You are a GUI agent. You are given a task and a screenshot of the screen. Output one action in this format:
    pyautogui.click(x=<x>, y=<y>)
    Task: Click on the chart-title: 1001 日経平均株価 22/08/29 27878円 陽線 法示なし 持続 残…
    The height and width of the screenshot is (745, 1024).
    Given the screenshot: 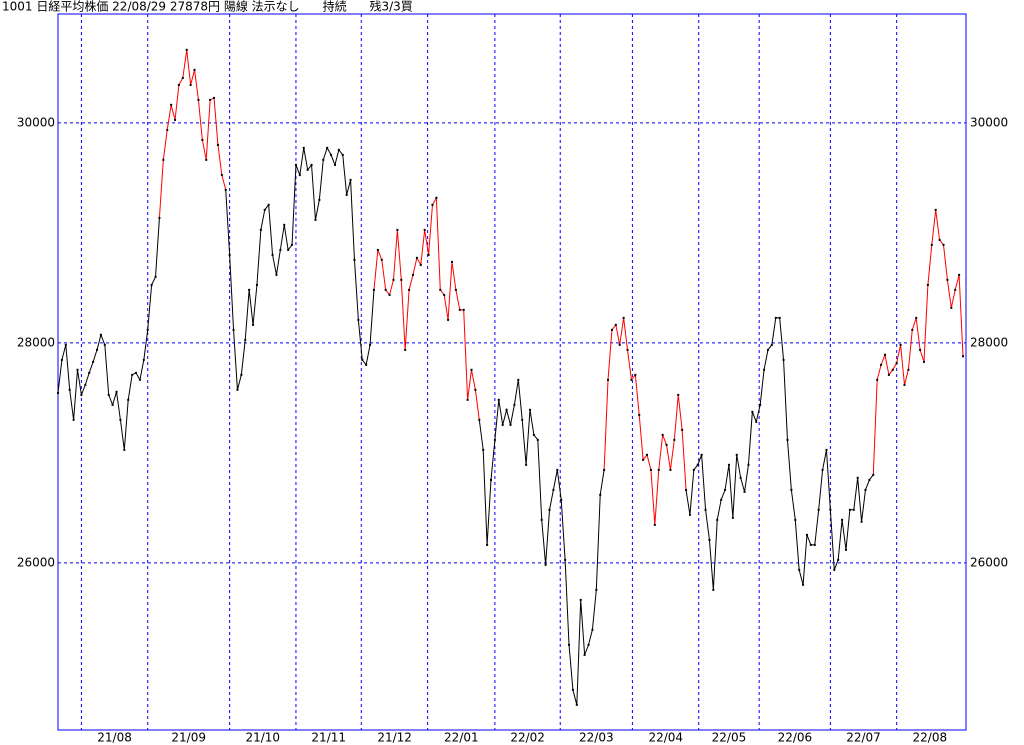 What is the action you would take?
    pyautogui.click(x=207, y=7)
    